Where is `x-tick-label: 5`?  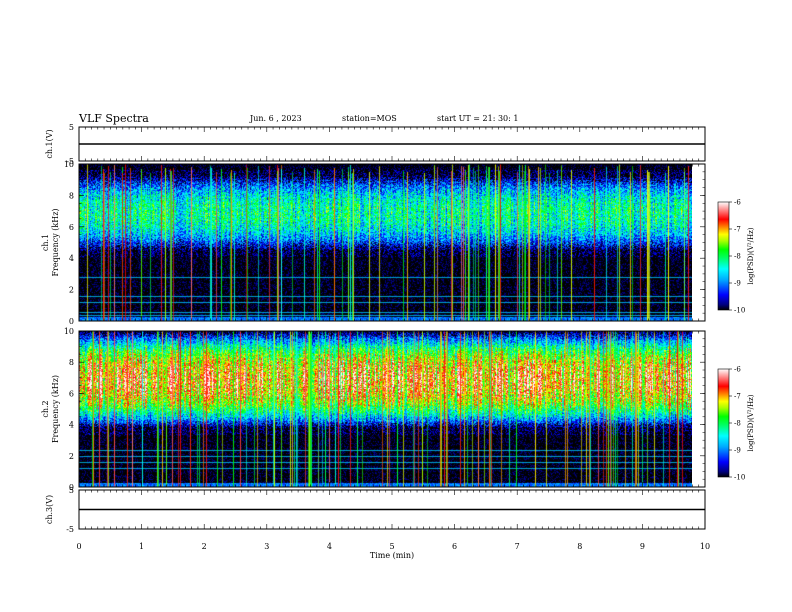 x-tick-label: 5 is located at coordinates (391, 546).